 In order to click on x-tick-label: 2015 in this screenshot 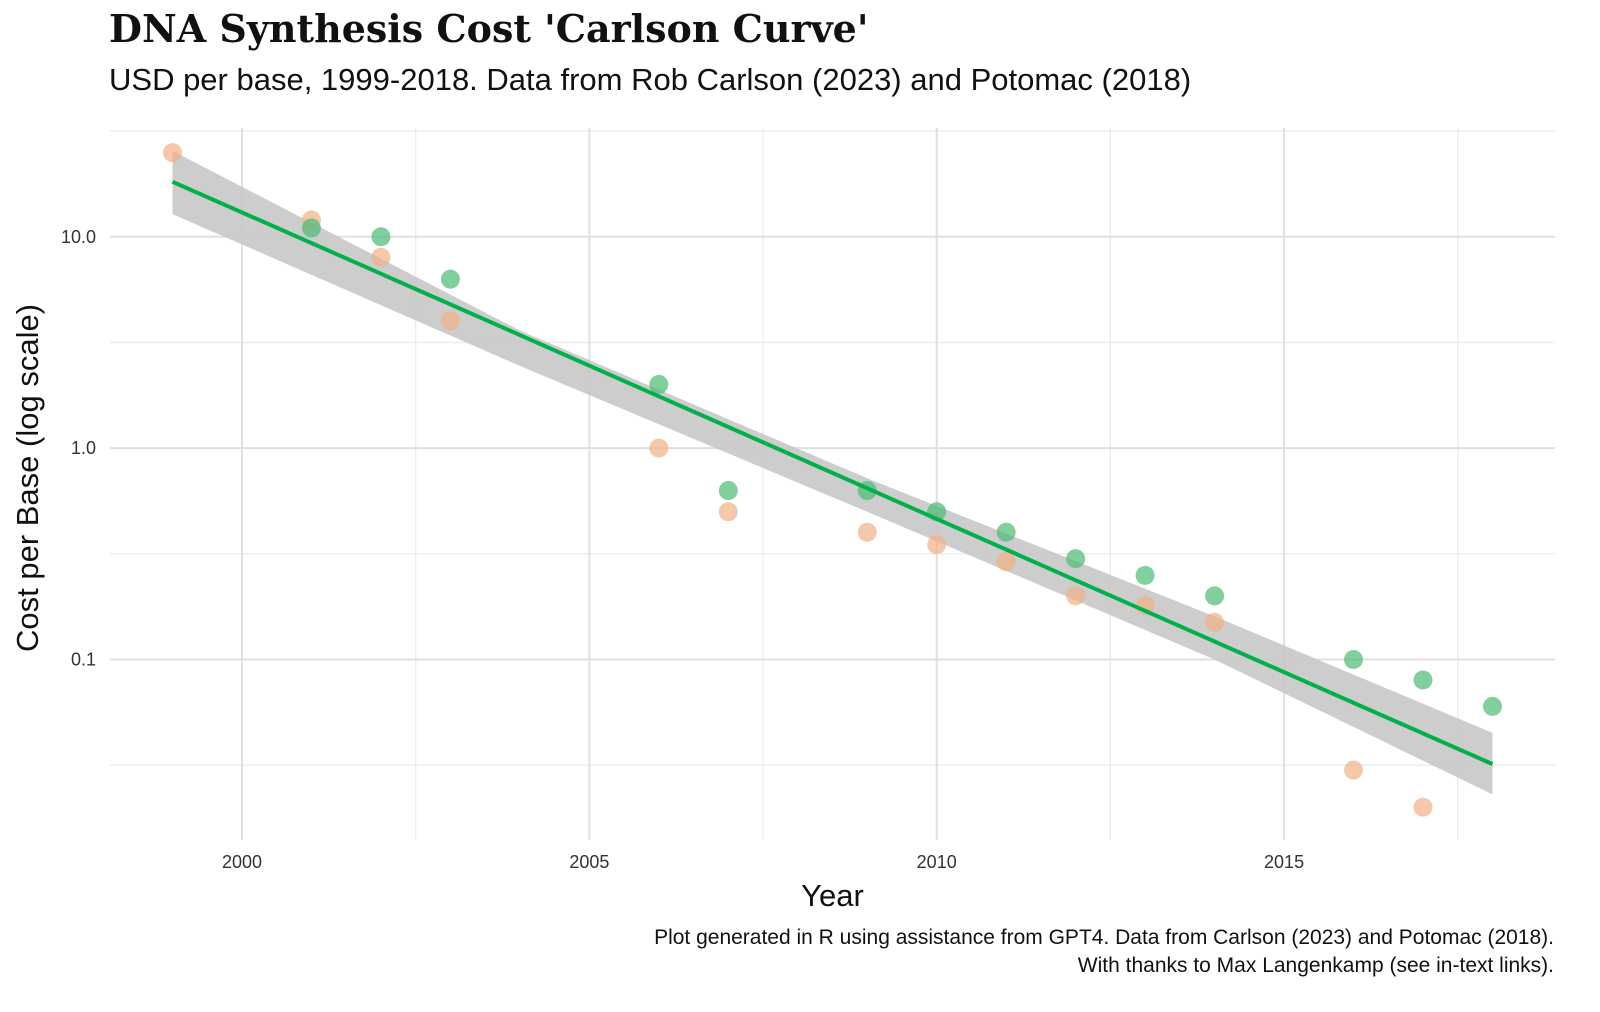, I will do `click(1284, 862)`.